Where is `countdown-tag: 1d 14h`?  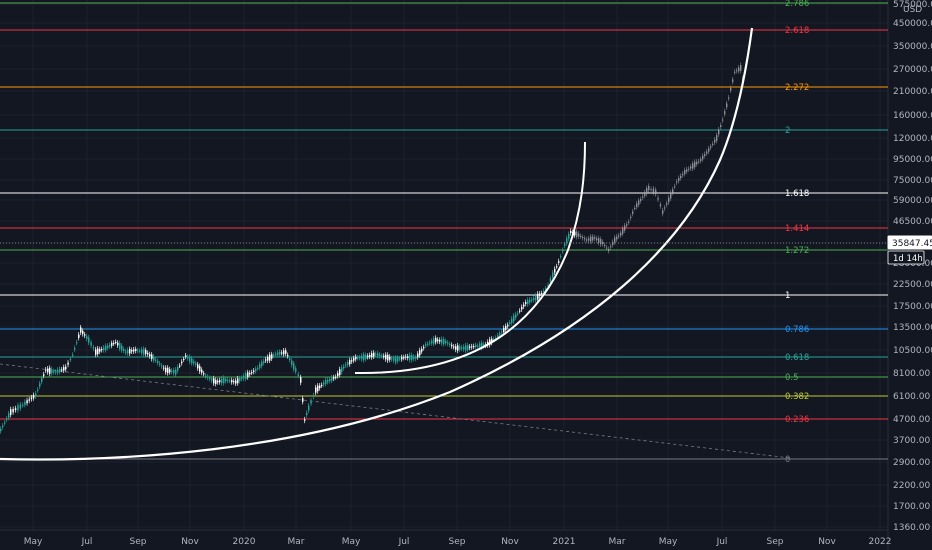
countdown-tag: 1d 14h is located at coordinates (906, 257).